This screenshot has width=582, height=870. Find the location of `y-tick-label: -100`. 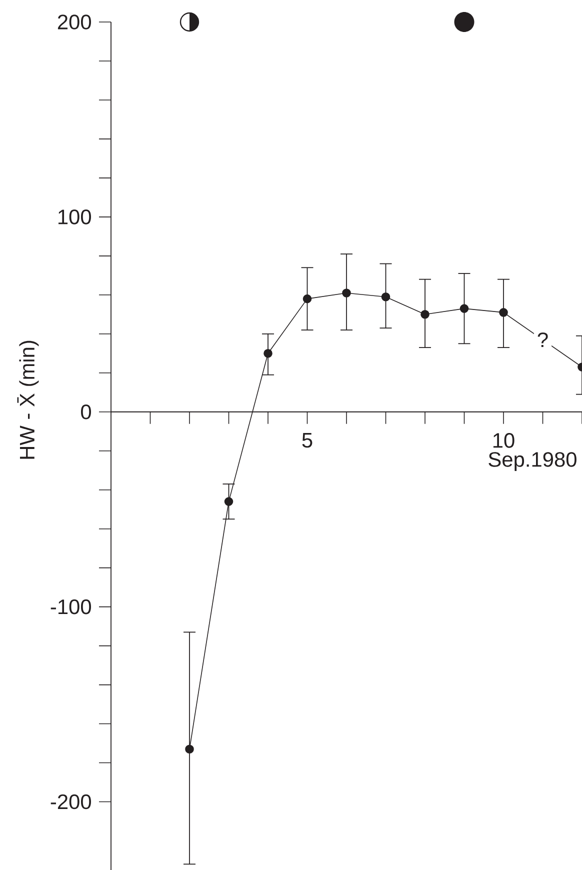

y-tick-label: -100 is located at coordinates (70, 606).